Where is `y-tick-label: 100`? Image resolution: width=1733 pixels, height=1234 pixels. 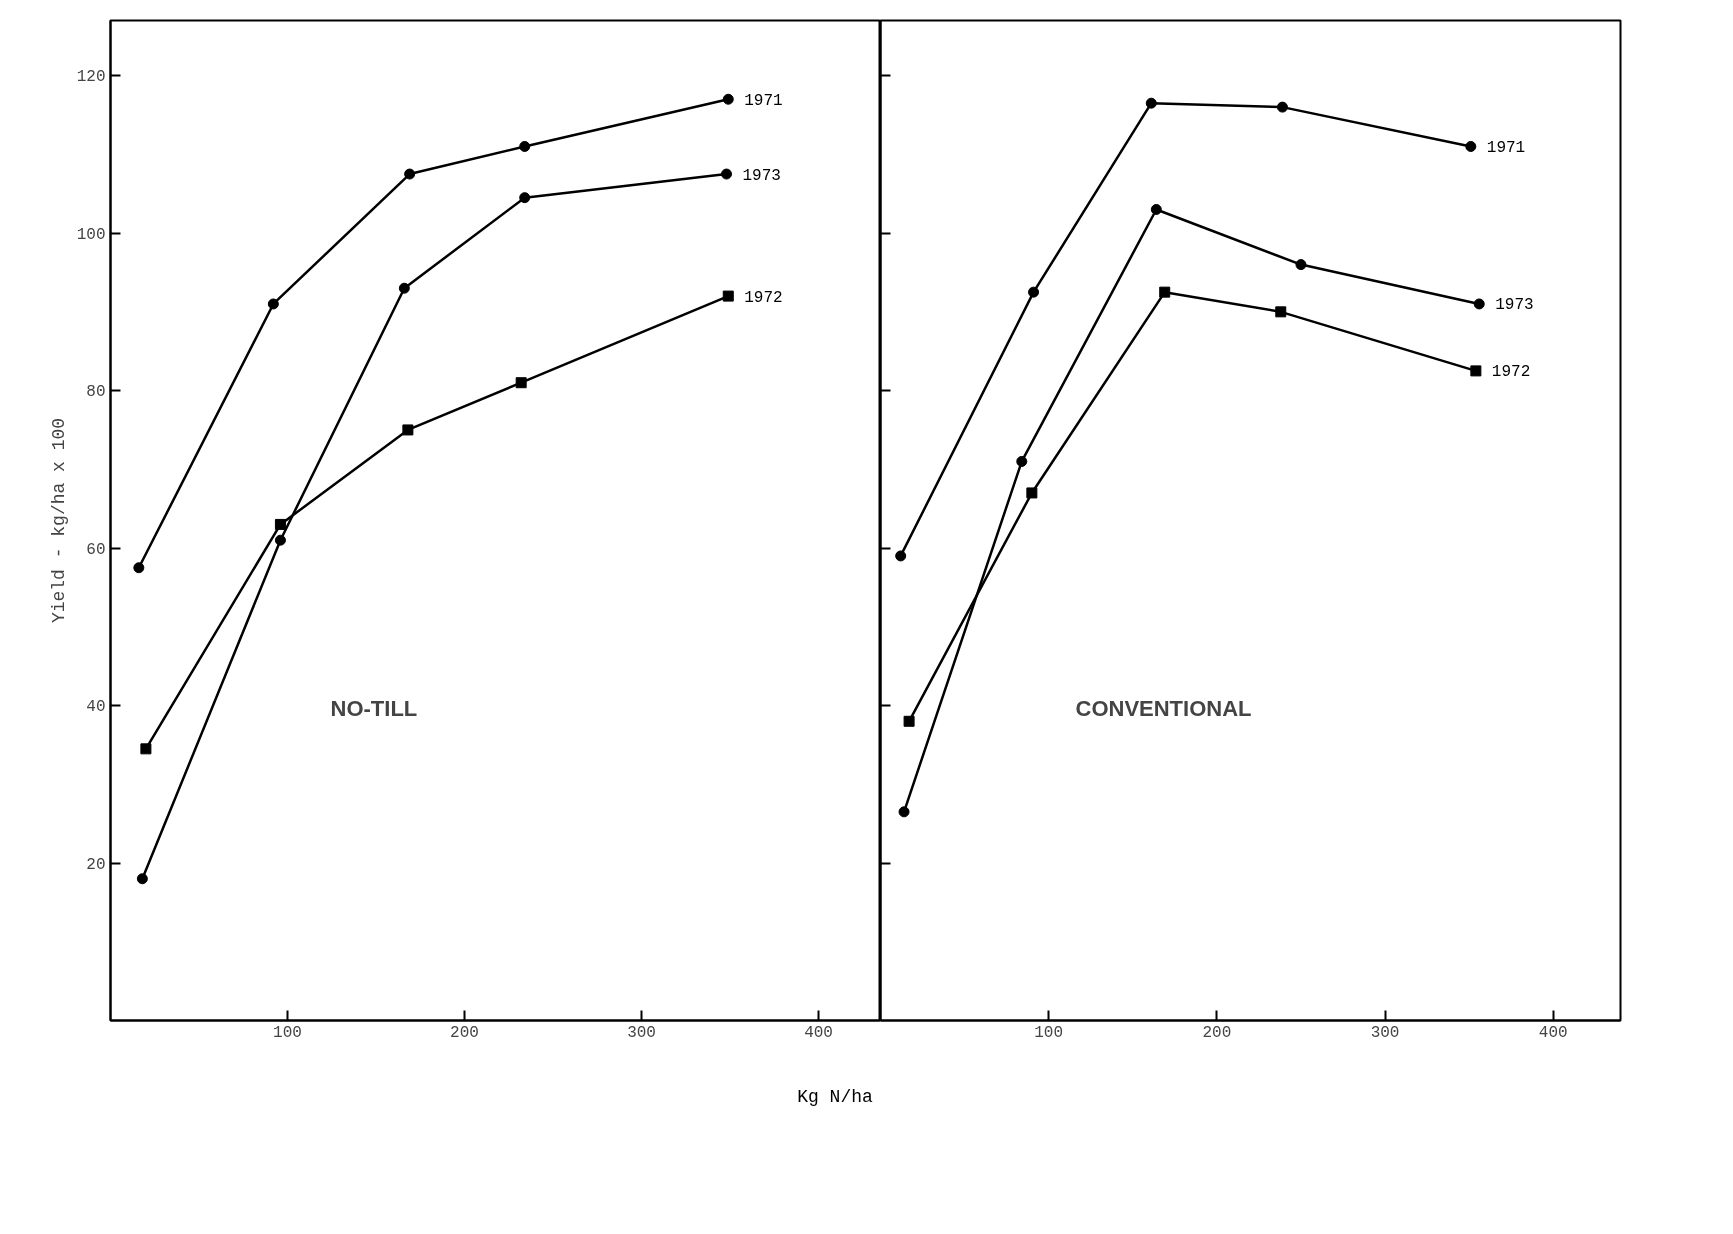 y-tick-label: 100 is located at coordinates (91, 234).